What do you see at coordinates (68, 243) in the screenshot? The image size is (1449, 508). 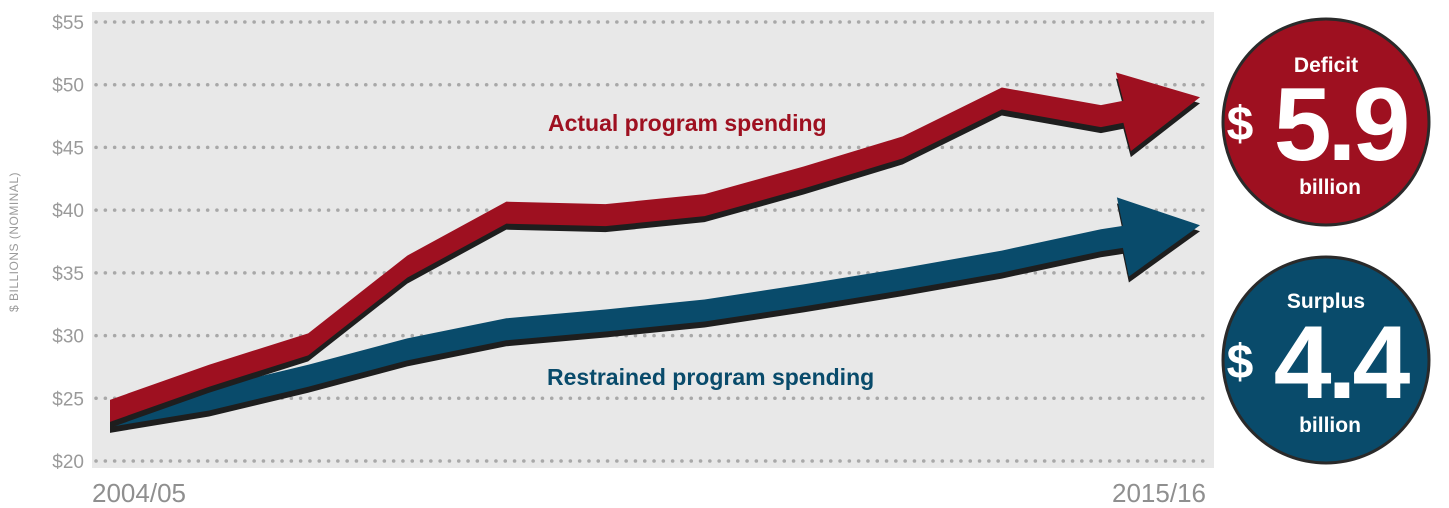 I see `y-axis-ticks: $20 $25 $30 $35 $40 $45 $50 $55` at bounding box center [68, 243].